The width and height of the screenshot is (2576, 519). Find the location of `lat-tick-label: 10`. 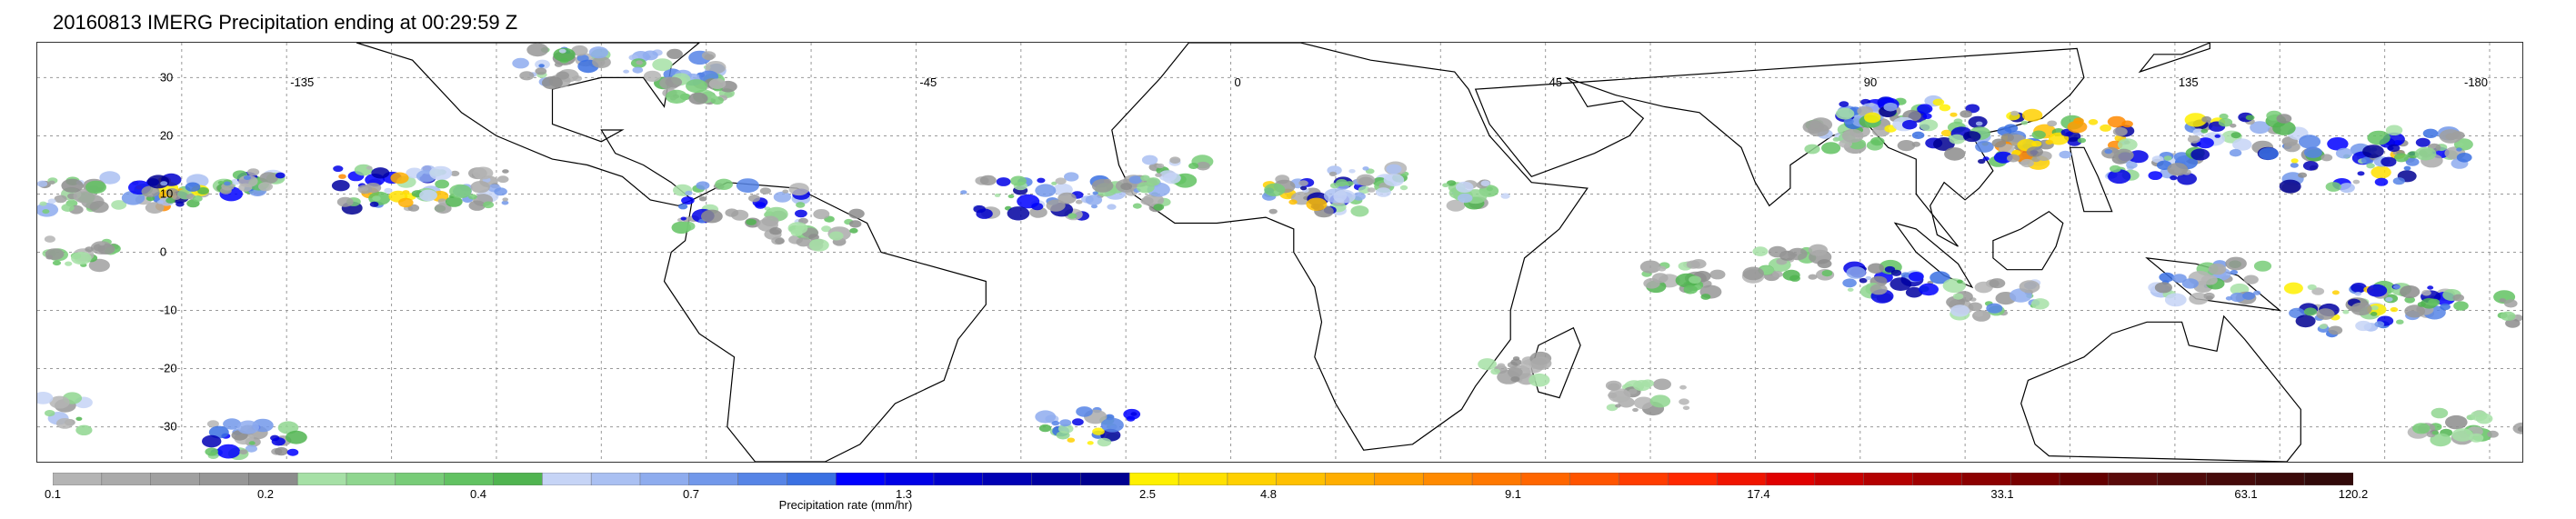

lat-tick-label: 10 is located at coordinates (166, 193).